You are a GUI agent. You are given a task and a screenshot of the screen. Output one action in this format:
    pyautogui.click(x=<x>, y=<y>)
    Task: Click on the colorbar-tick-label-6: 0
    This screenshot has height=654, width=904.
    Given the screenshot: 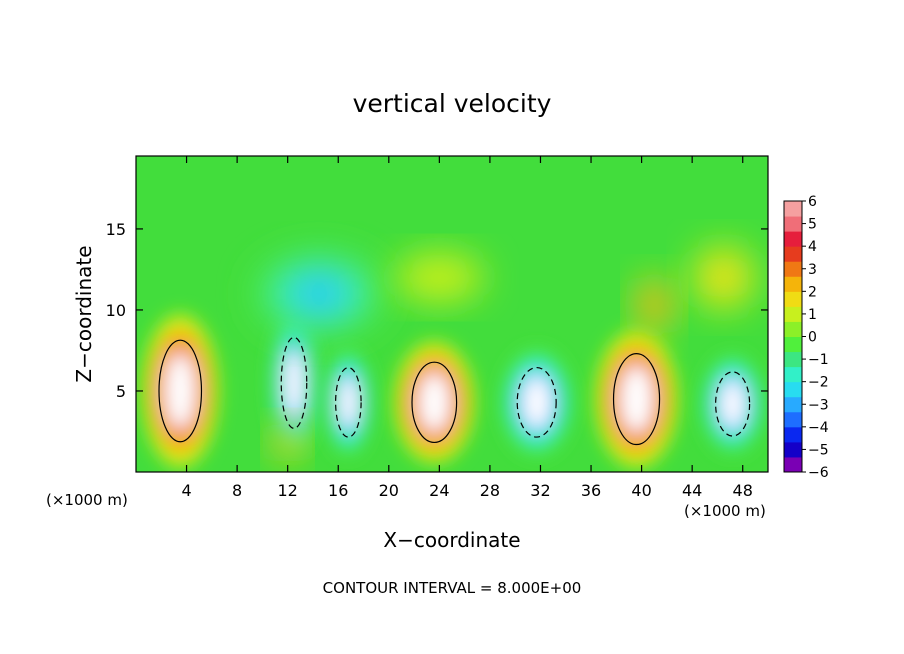 What is the action you would take?
    pyautogui.click(x=812, y=338)
    